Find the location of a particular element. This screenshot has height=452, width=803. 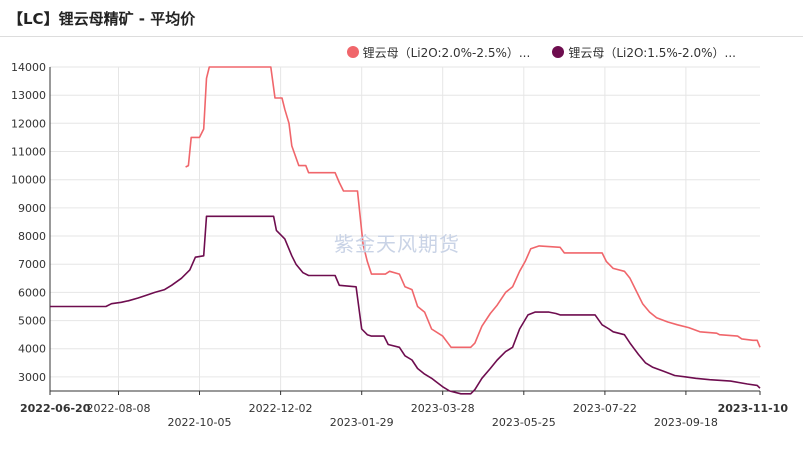

y-tick-label-7000: 7000 is located at coordinates (32, 264).